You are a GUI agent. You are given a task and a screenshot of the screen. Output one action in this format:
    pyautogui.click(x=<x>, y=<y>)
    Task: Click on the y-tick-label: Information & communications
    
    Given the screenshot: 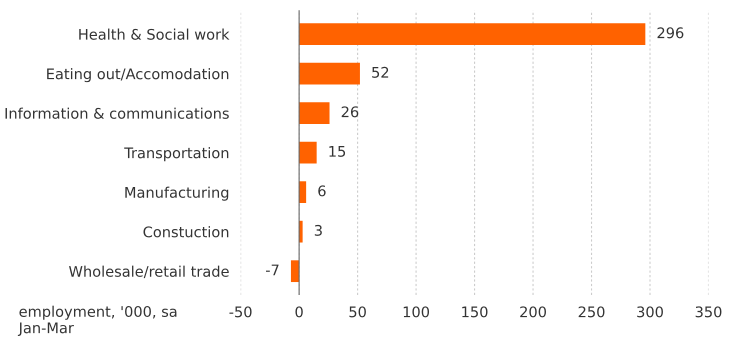 What is the action you would take?
    pyautogui.click(x=117, y=113)
    